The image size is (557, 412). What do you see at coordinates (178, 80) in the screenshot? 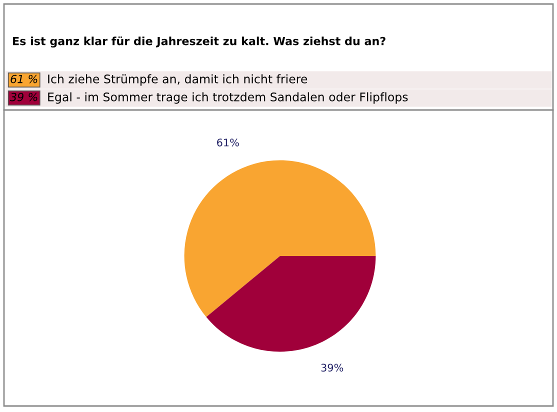
I see `legend-label: Ich ziehe Strümpfe an, damit ich nicht friere` at bounding box center [178, 80].